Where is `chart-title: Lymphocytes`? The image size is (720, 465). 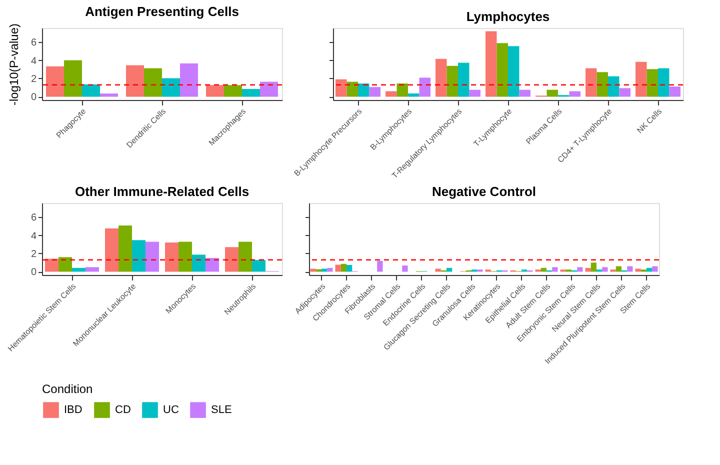 chart-title: Lymphocytes is located at coordinates (508, 16).